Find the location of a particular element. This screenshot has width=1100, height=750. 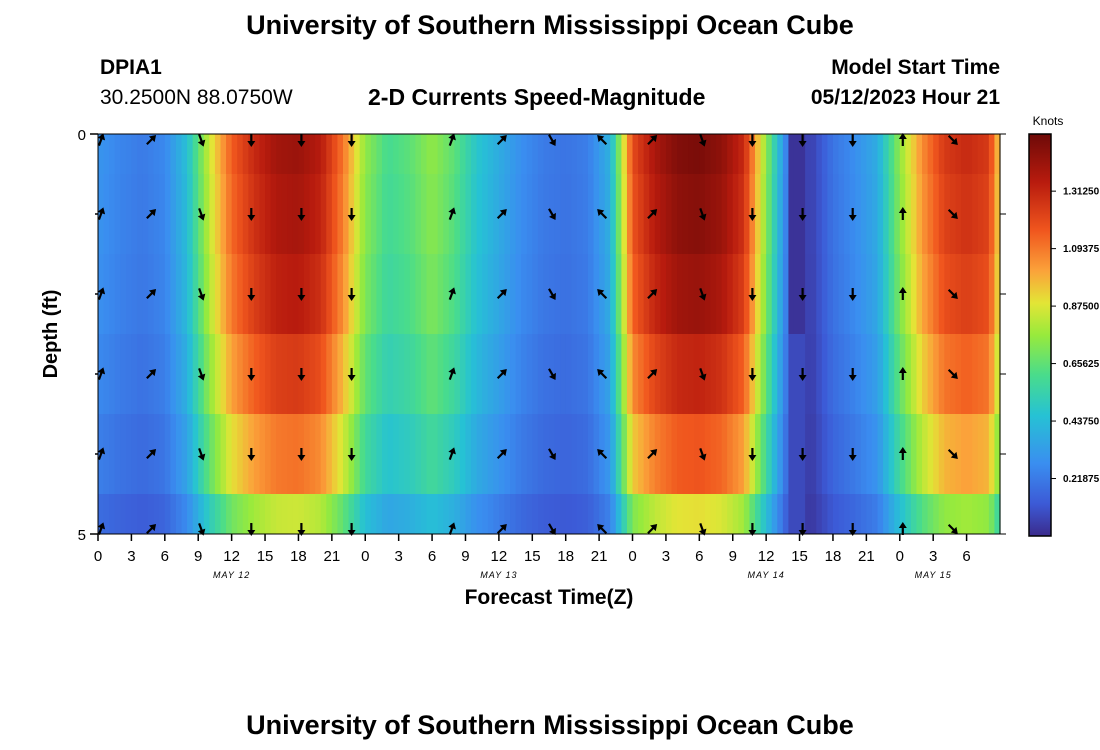

station-coords: 30.2500N 88.0750W is located at coordinates (196, 97).